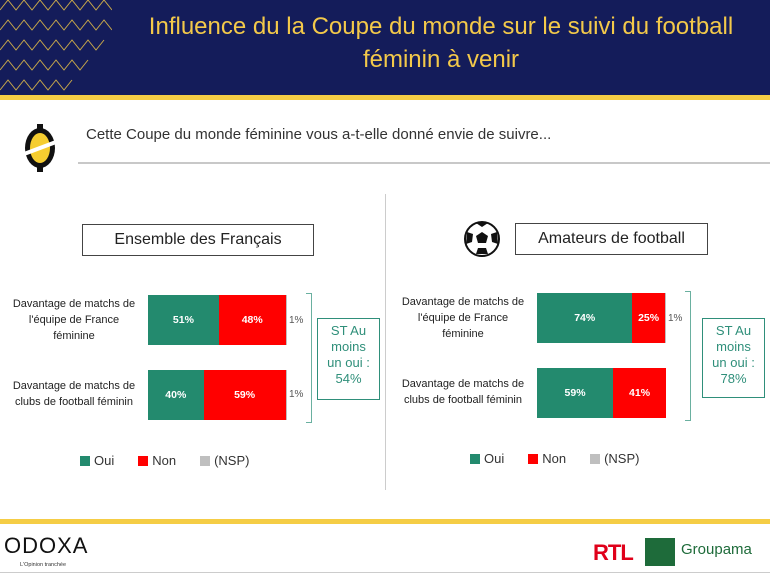  I want to click on panel-title-amateurs: Amateurs de football, so click(611, 239).